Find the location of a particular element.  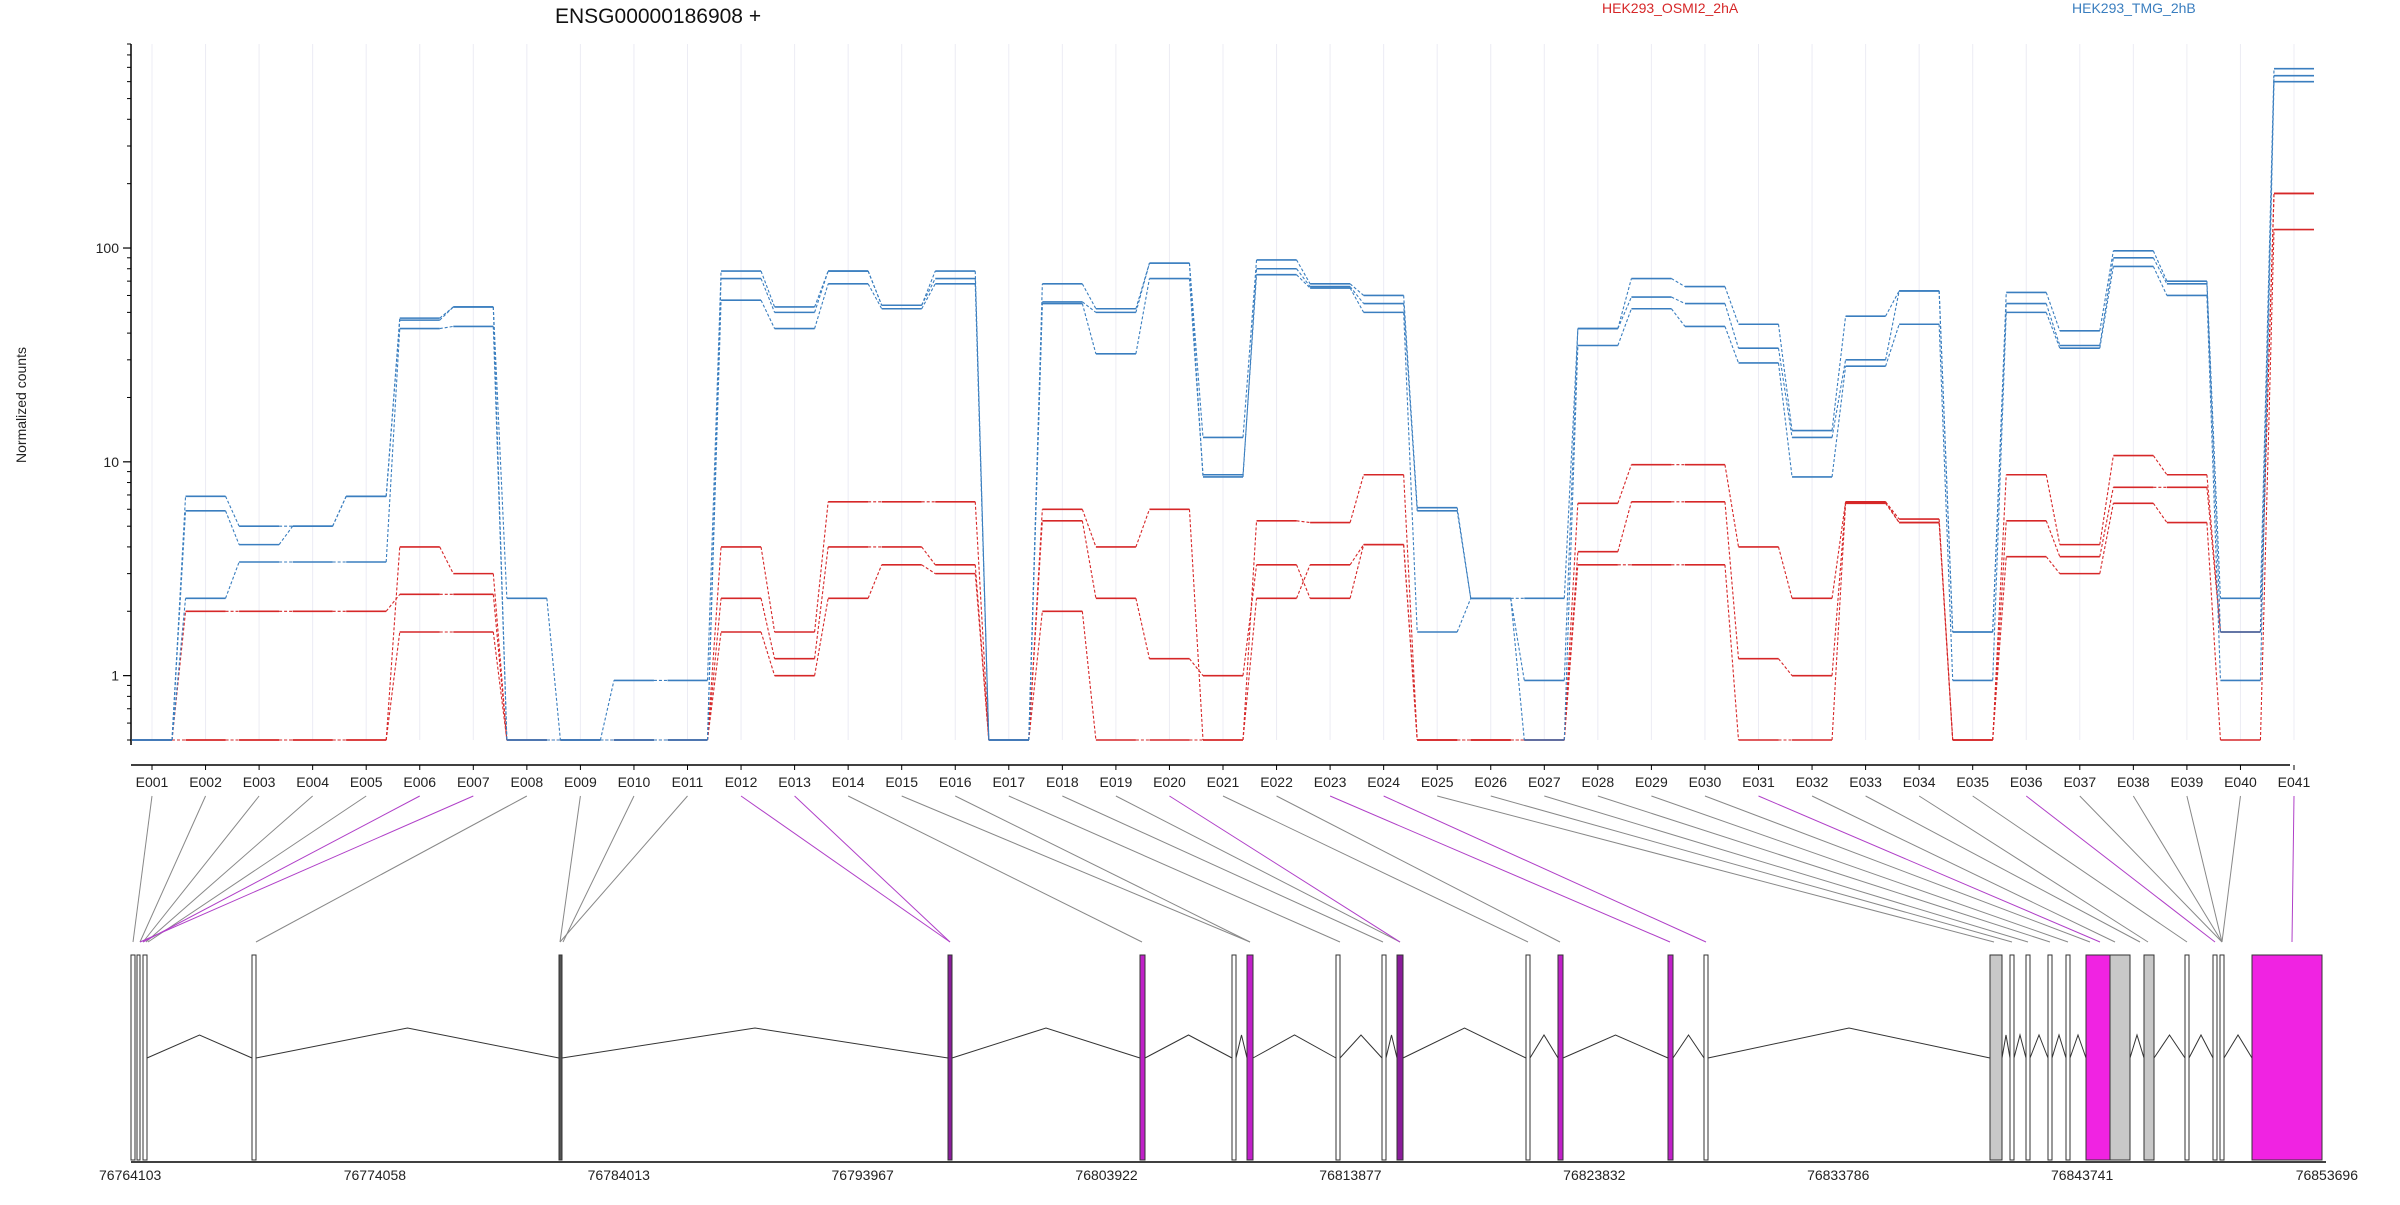

coordinate-label: 76833786 is located at coordinates (1838, 1175).